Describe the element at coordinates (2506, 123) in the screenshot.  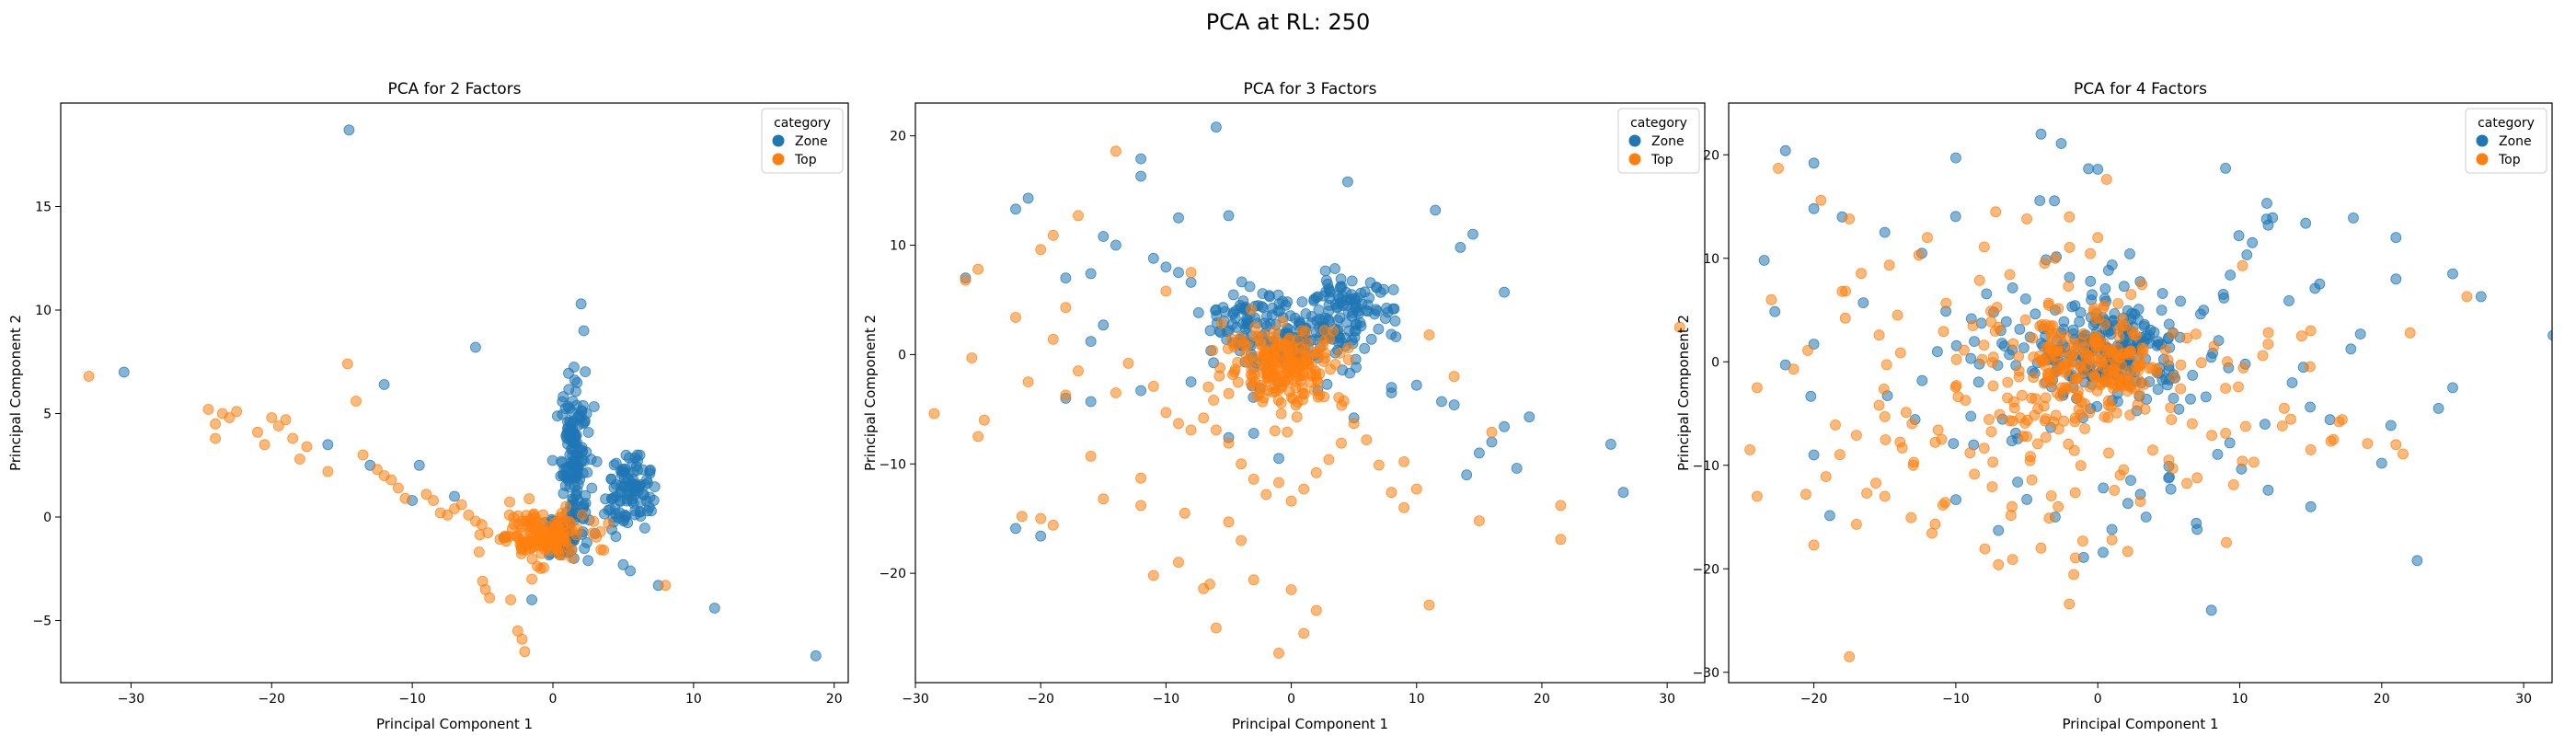
I see `legend-title: category` at that location.